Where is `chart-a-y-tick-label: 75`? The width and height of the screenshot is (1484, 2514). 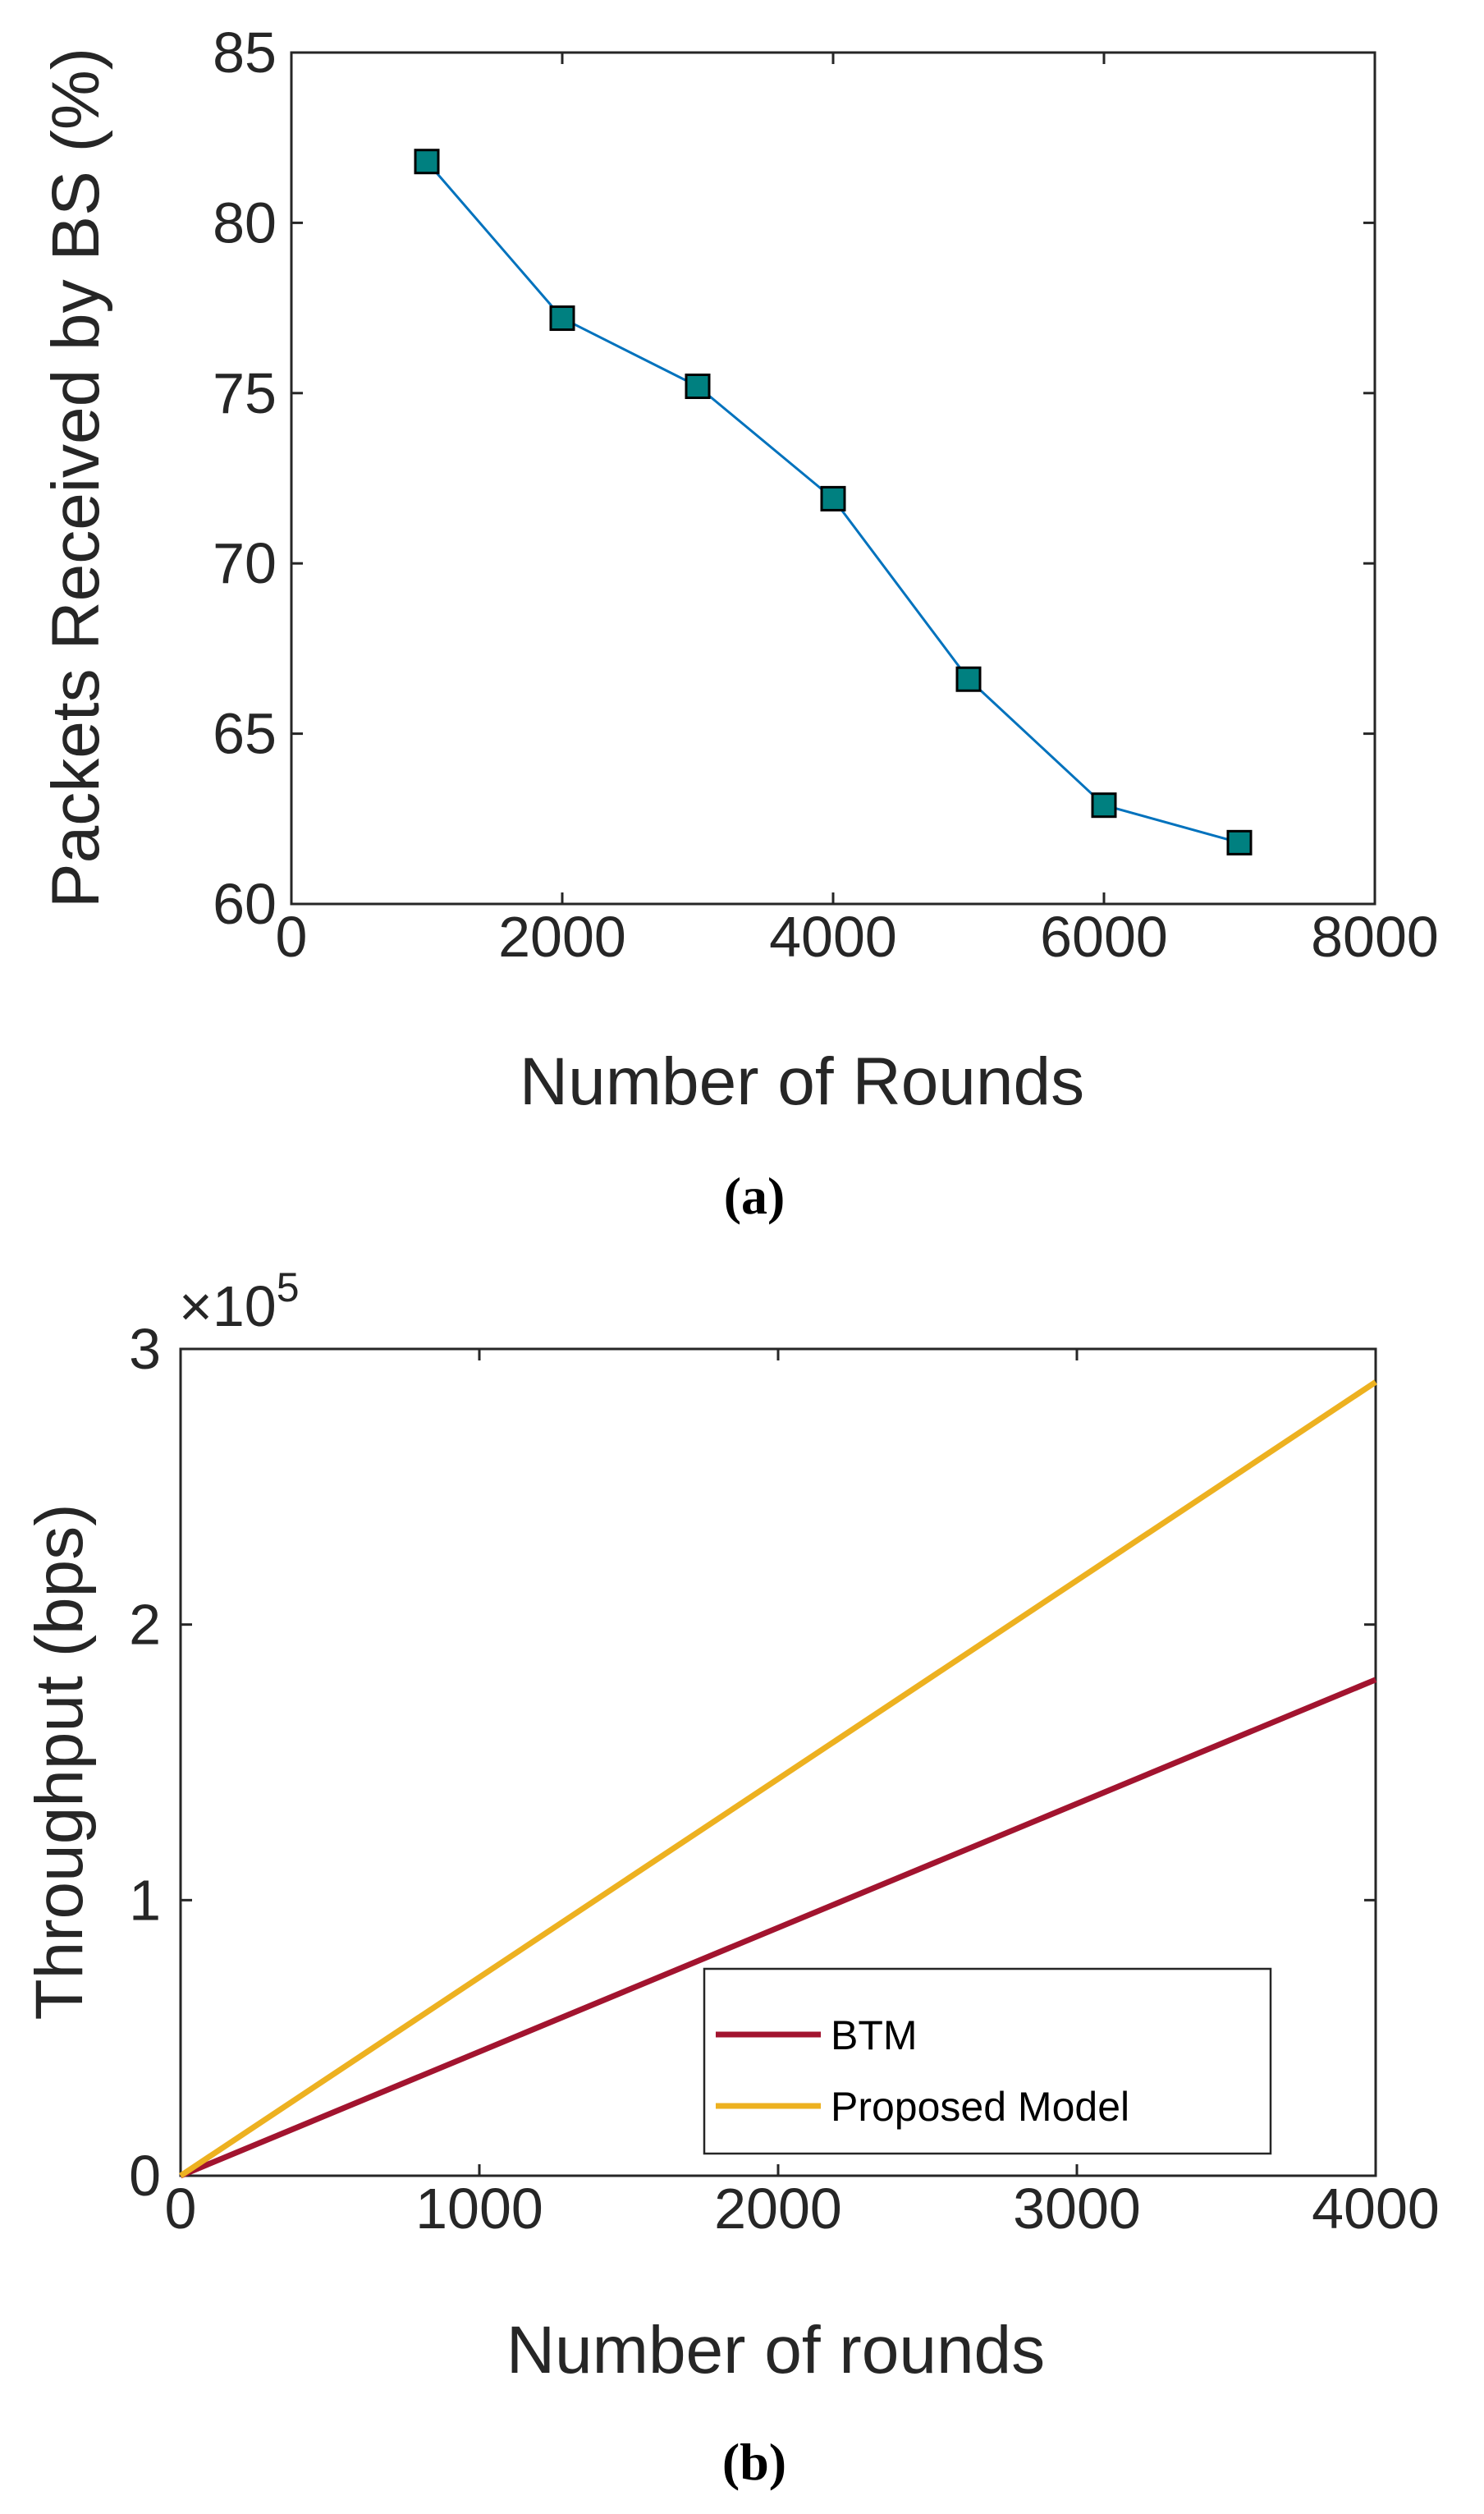 chart-a-y-tick-label: 75 is located at coordinates (245, 393).